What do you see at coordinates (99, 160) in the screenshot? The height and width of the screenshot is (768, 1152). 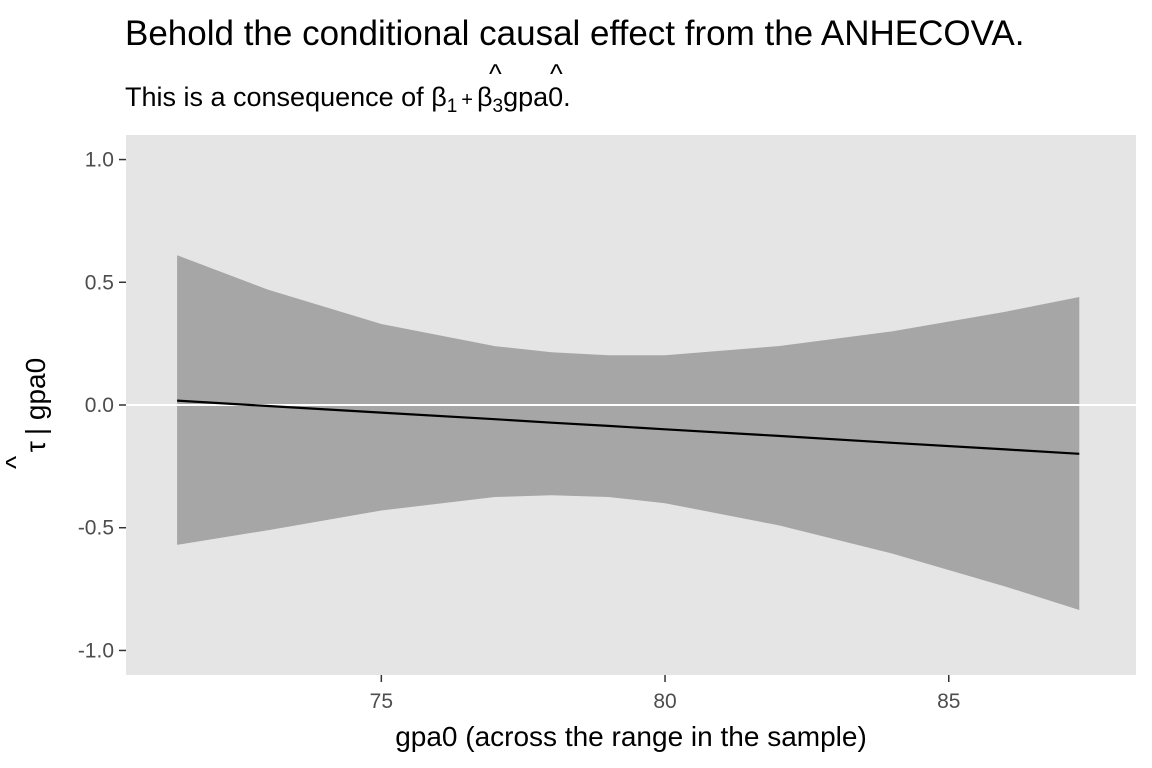 I see `y-tick-label: 1.0` at bounding box center [99, 160].